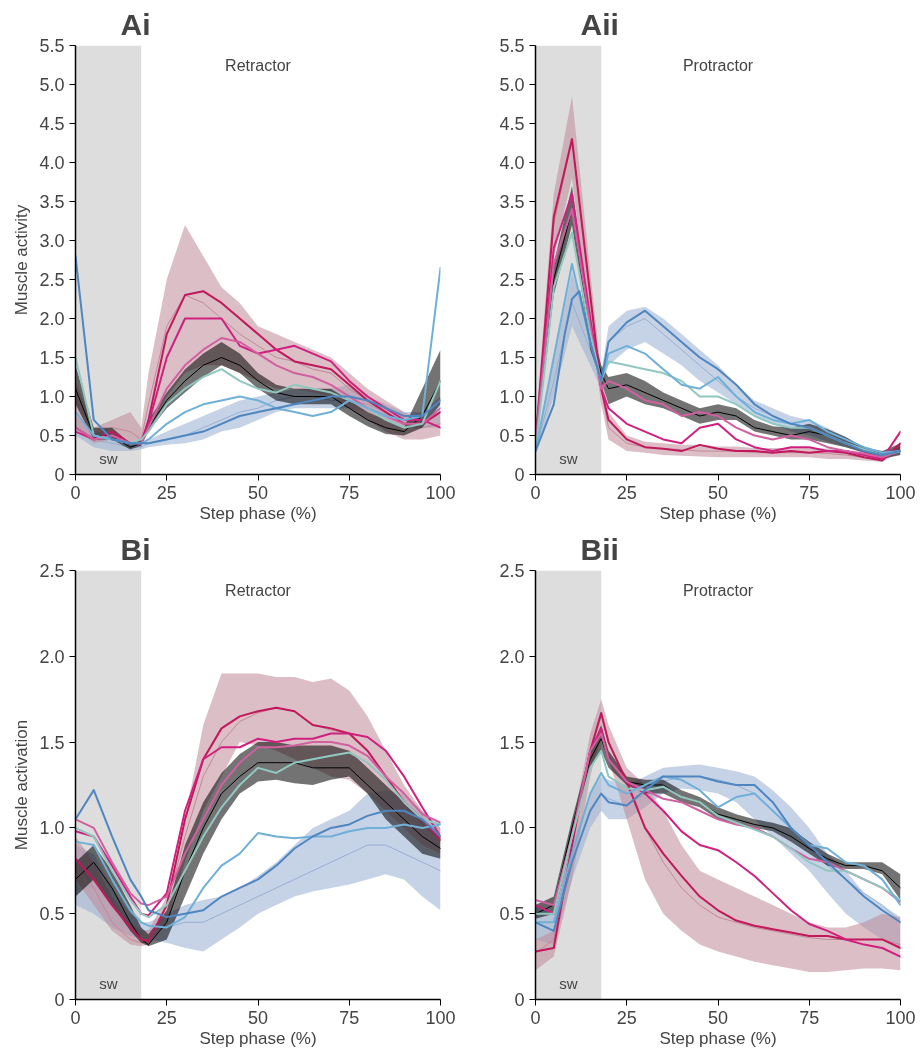 This screenshot has width=924, height=1059. Describe the element at coordinates (22, 785) in the screenshot. I see `y-axis-title: Muscle activation` at that location.